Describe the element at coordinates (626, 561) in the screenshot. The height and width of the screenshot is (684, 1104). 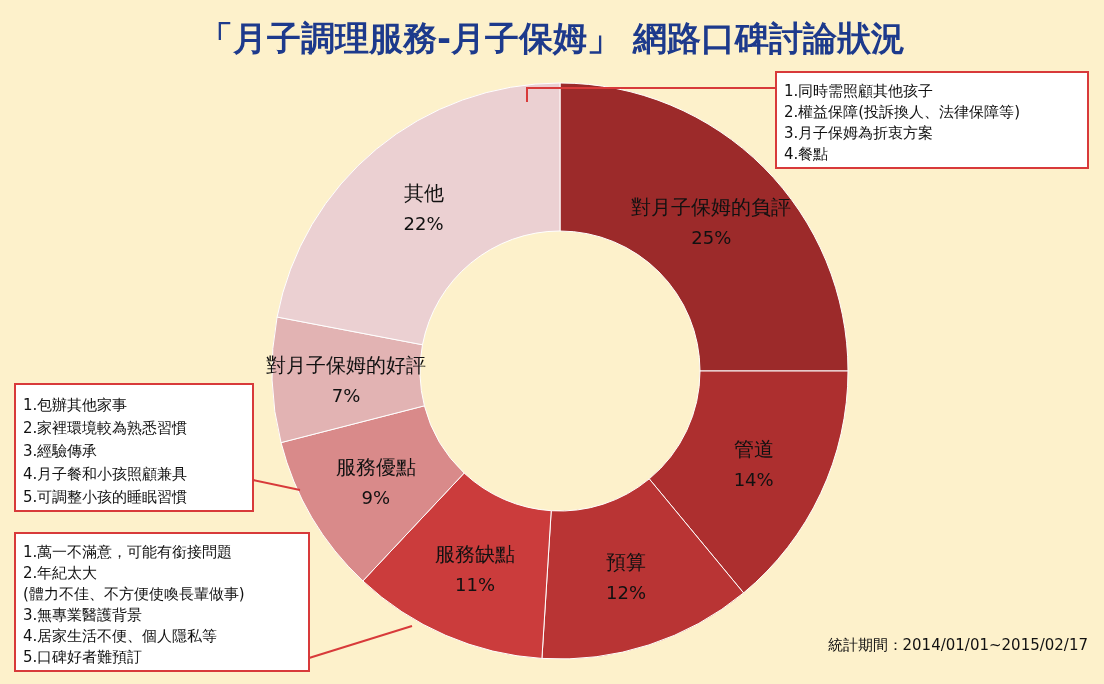
I see `slice-label: 預算` at that location.